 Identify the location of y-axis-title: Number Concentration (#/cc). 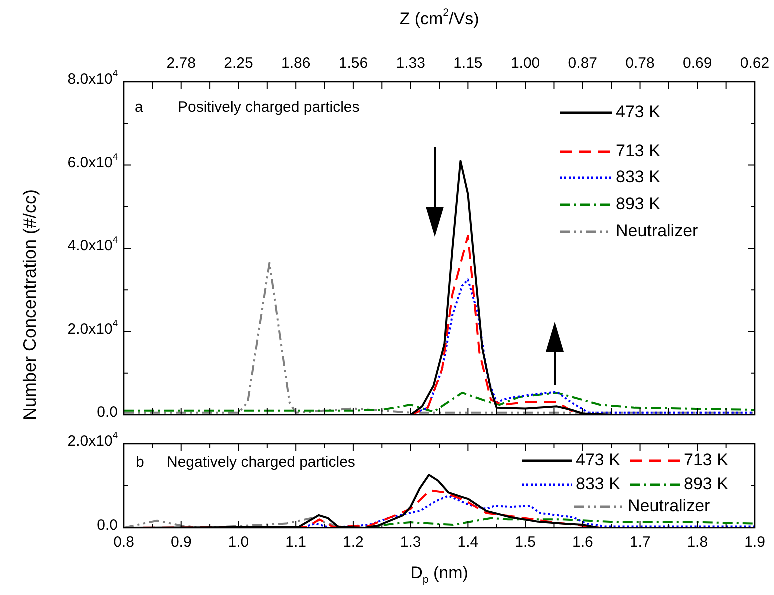
(30, 305).